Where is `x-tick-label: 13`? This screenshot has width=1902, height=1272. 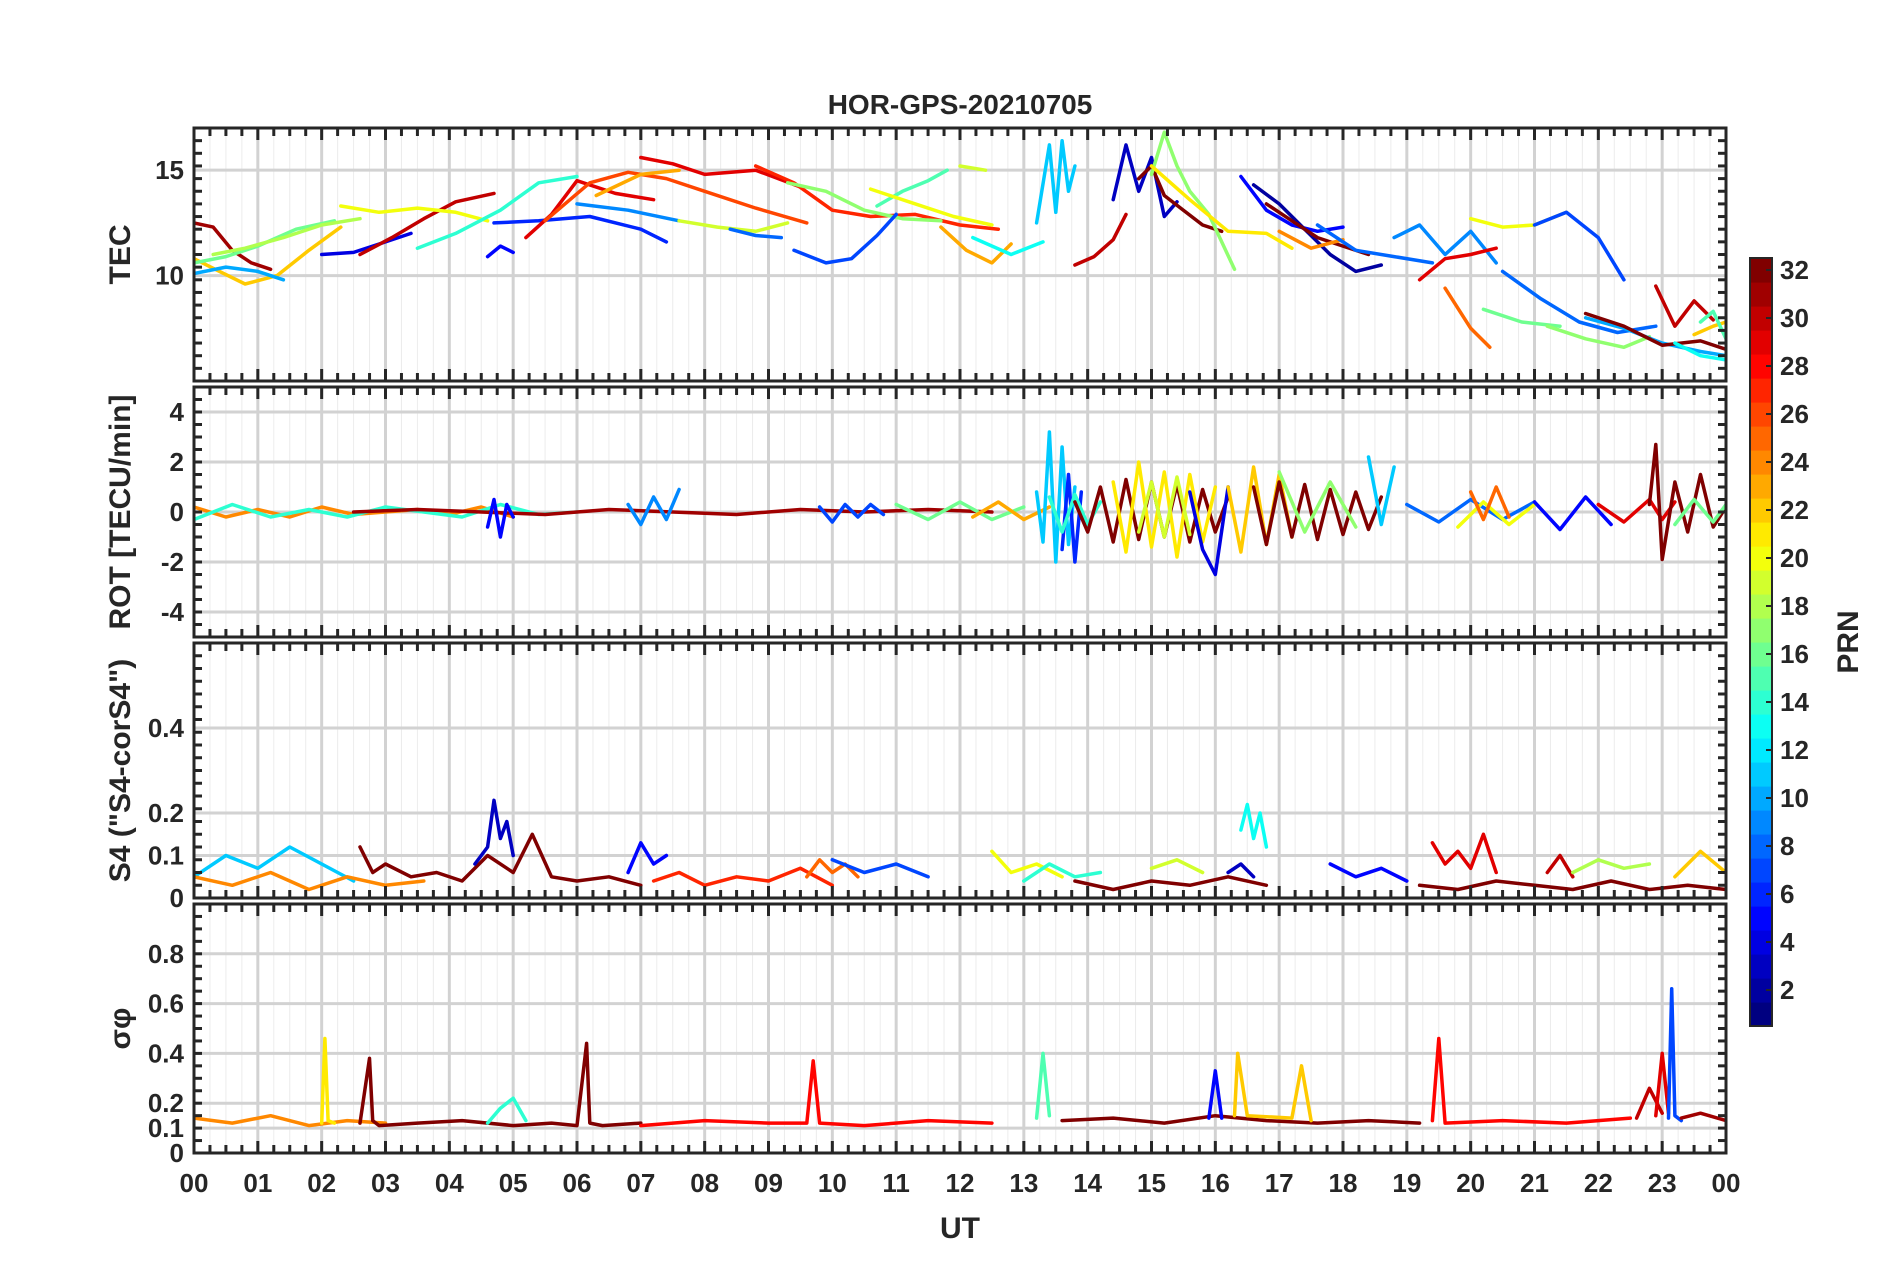 x-tick-label: 13 is located at coordinates (1023, 1183).